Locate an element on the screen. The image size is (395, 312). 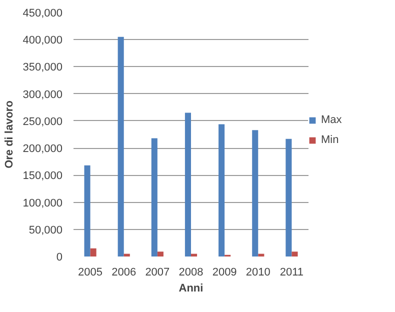
x-tick-label: 2005 is located at coordinates (90, 272).